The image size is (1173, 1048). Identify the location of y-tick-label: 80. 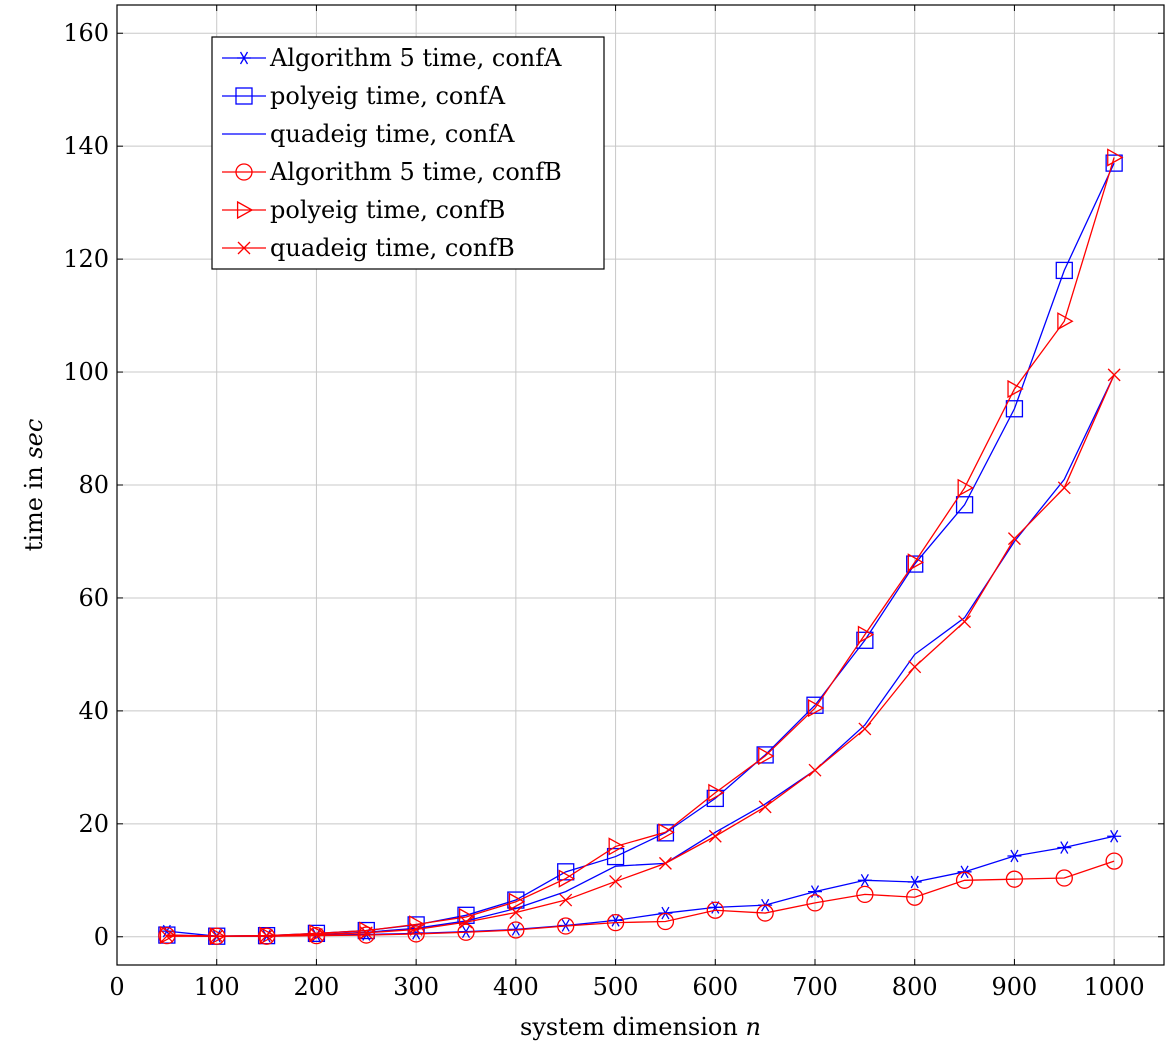
(93, 485).